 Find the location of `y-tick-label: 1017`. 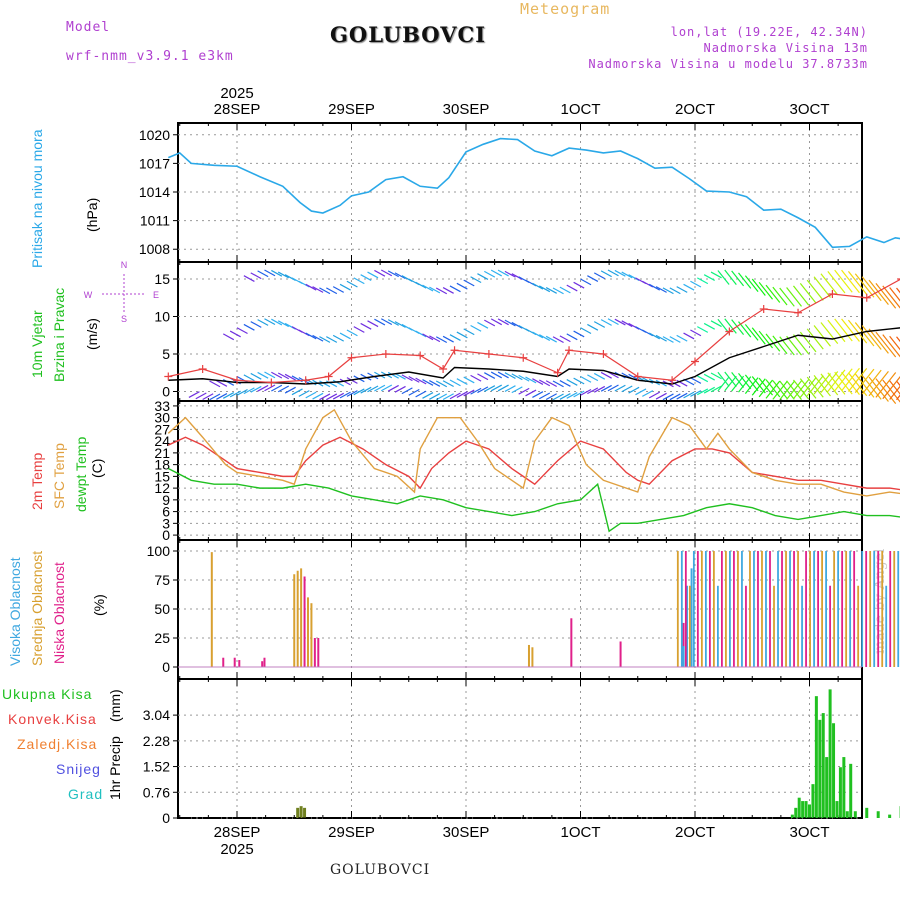

y-tick-label: 1017 is located at coordinates (154, 163).